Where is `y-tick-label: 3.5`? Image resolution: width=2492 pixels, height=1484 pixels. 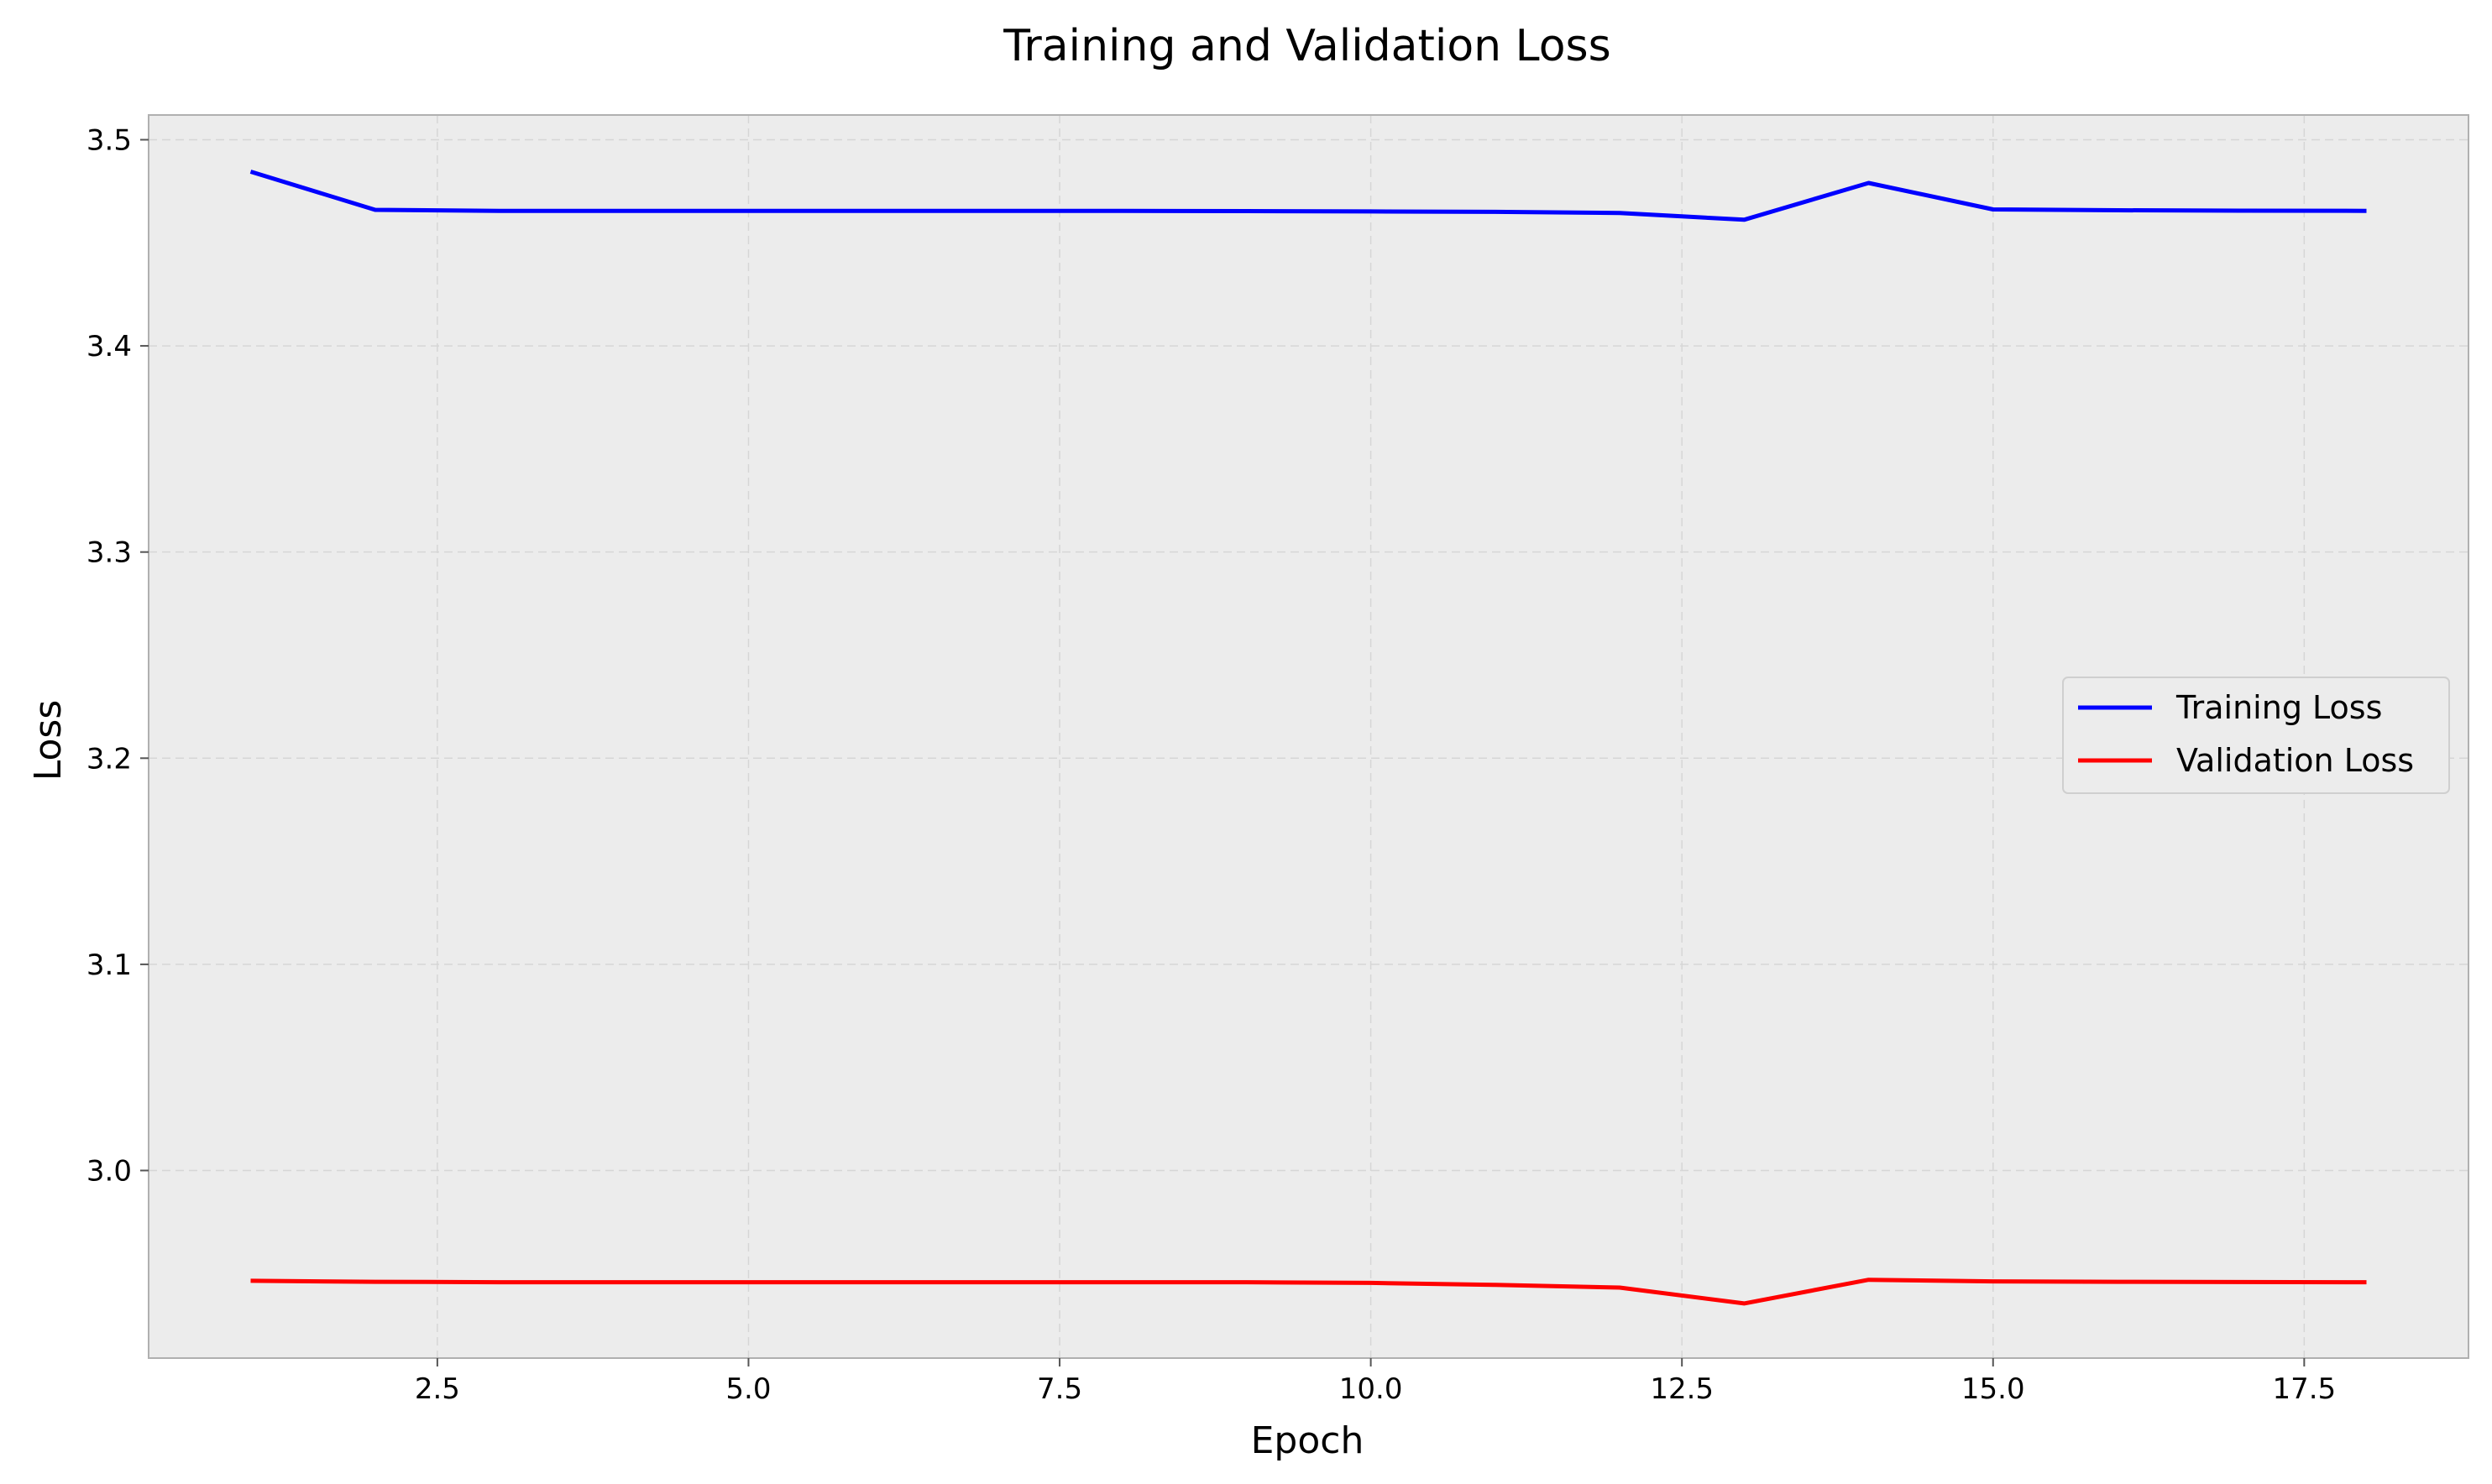
y-tick-label: 3.5 is located at coordinates (109, 140).